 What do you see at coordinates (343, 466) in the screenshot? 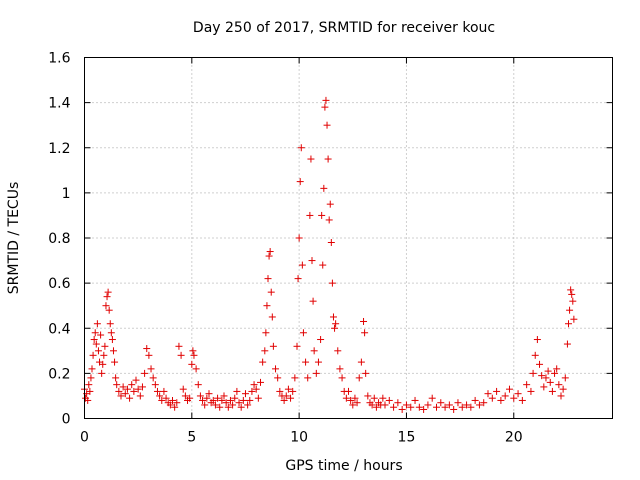
I see `x-axis-label: GPS time / hours` at bounding box center [343, 466].